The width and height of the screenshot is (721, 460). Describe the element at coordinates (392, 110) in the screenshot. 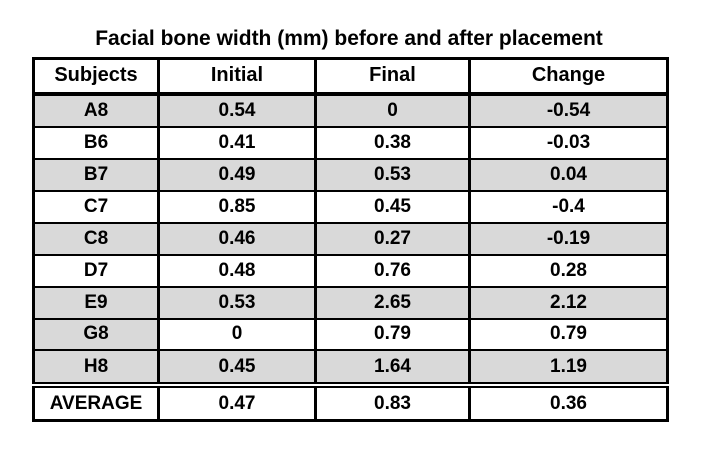

I see `cell-final: 0` at that location.